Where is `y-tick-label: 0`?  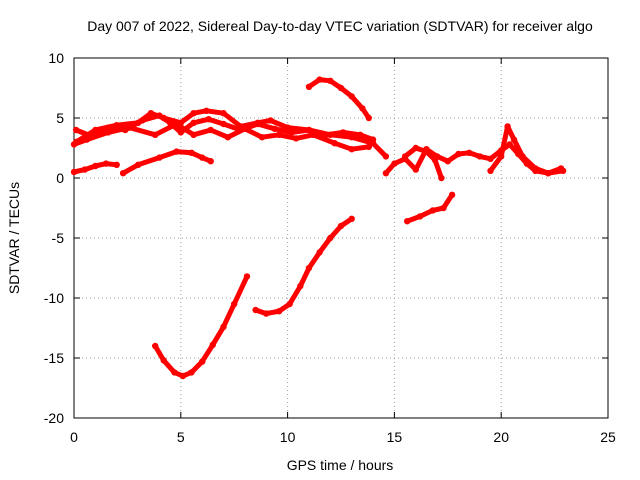 y-tick-label: 0 is located at coordinates (60, 178).